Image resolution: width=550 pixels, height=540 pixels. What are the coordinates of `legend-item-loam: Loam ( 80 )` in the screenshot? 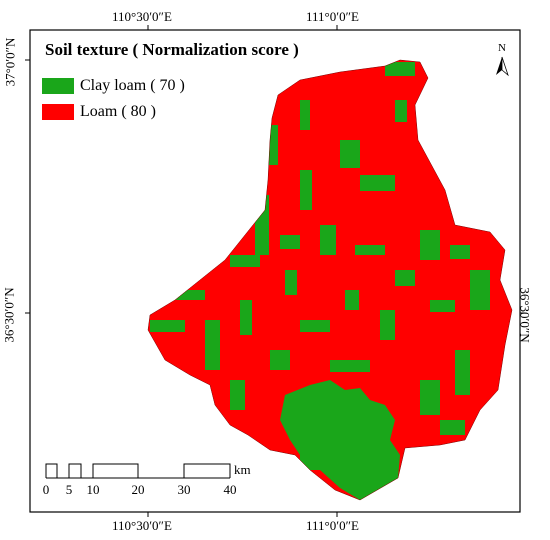 It's located at (99, 112).